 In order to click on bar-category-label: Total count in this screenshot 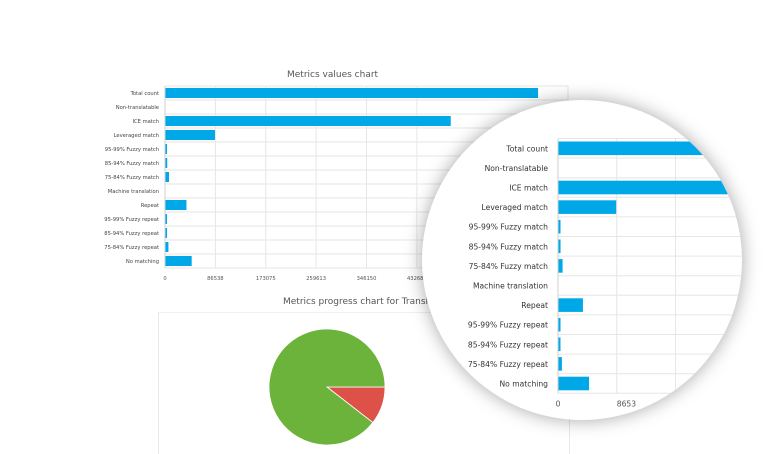, I will do `click(144, 94)`.